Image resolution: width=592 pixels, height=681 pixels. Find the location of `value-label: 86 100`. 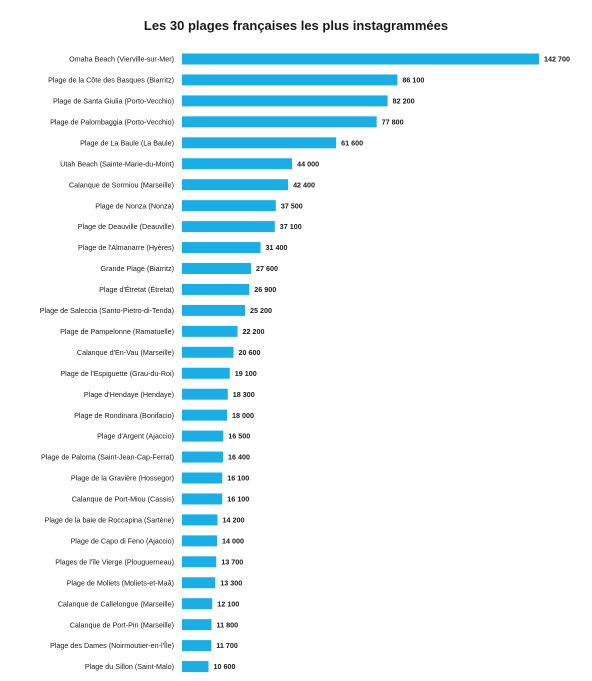

value-label: 86 100 is located at coordinates (413, 80).